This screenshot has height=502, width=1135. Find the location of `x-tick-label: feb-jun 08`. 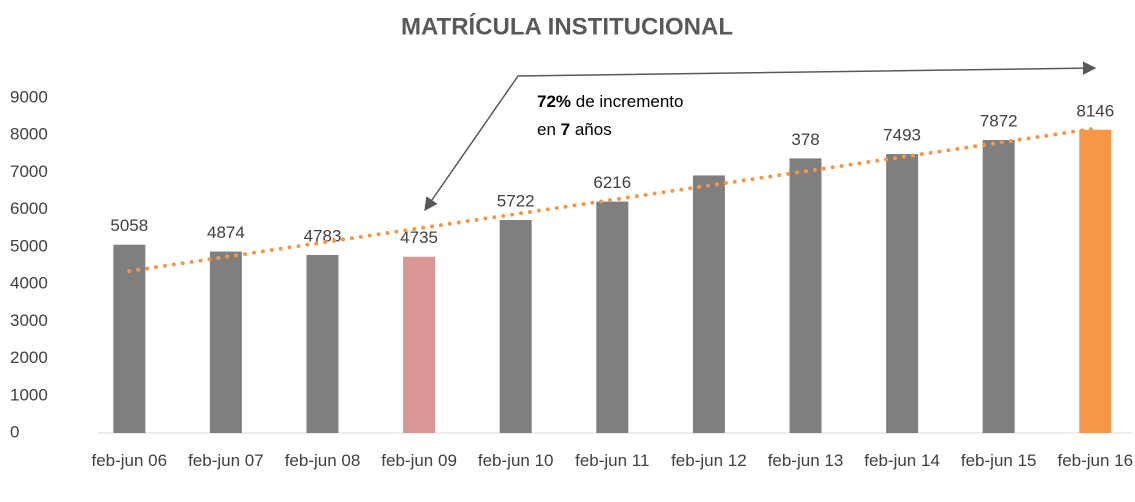

x-tick-label: feb-jun 08 is located at coordinates (322, 460).